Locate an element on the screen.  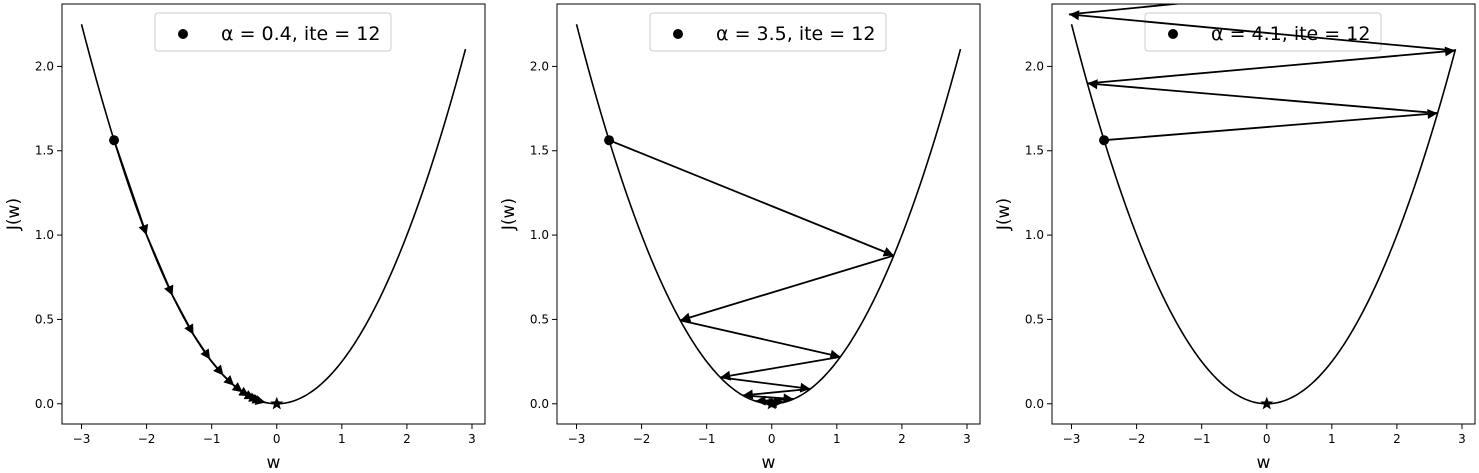
legend: α = 4.1, ite = 12 is located at coordinates (1269, 34).